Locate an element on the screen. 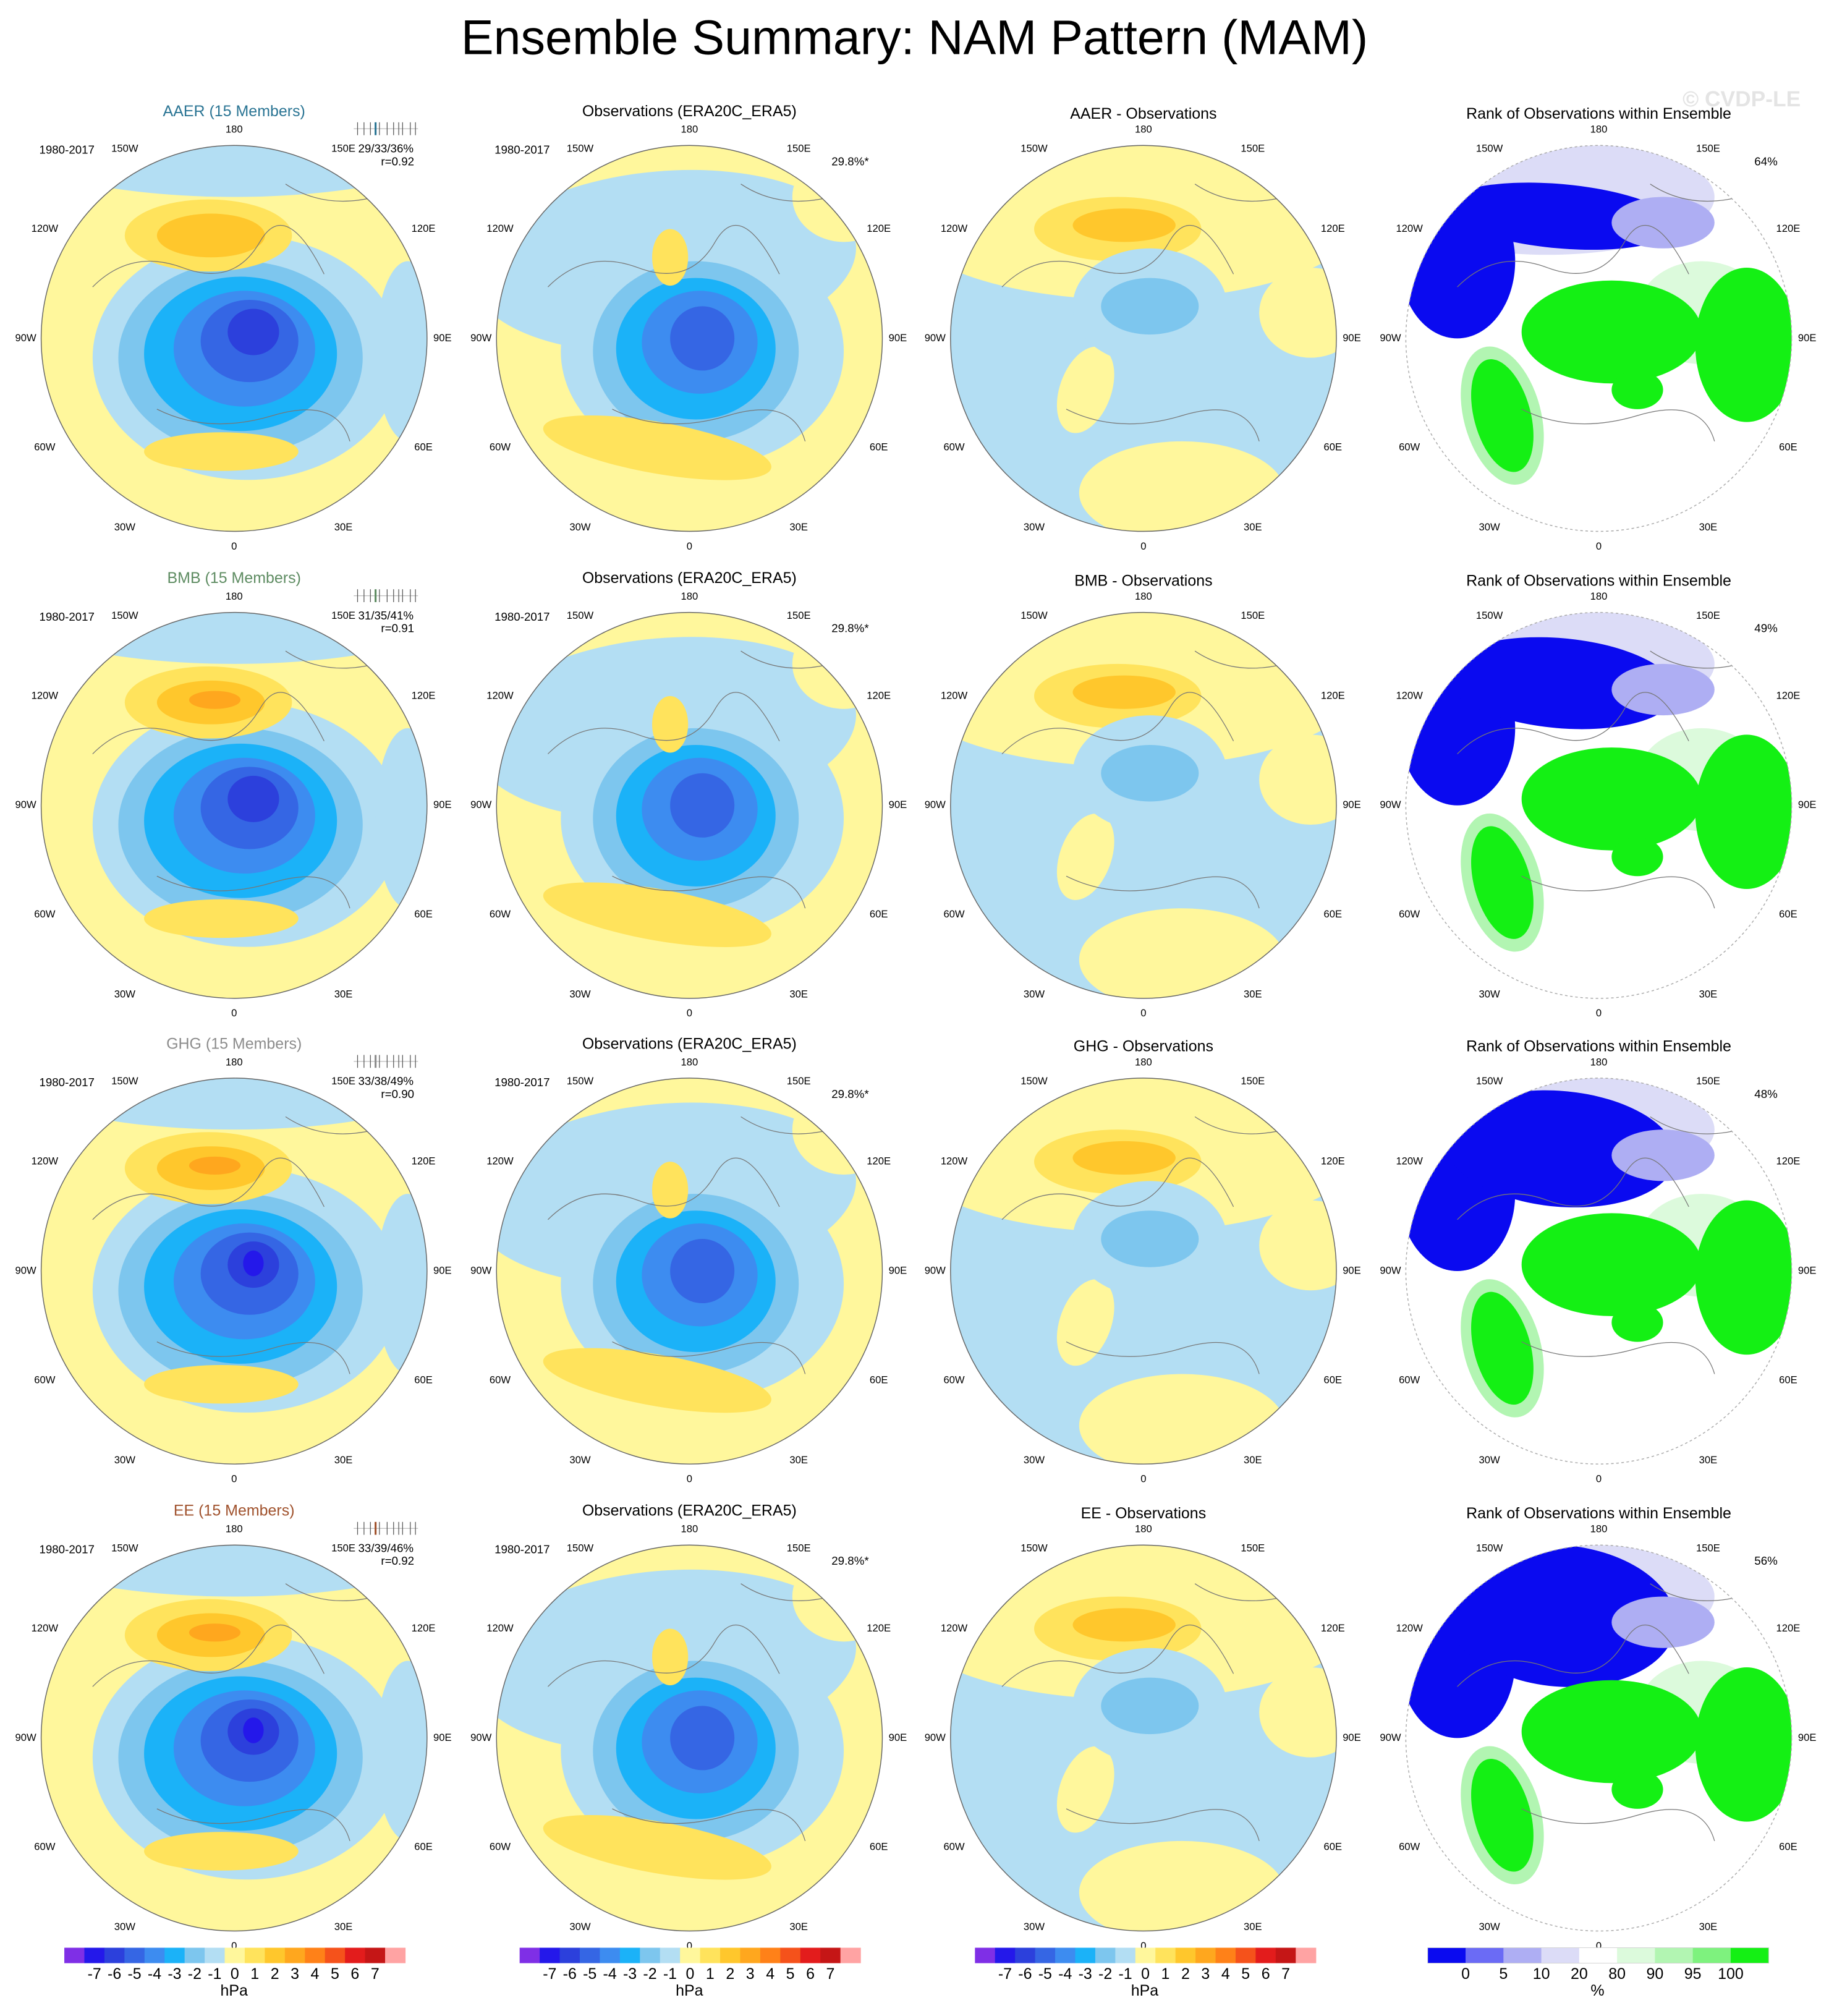  colorbar-label: 6 is located at coordinates (1266, 1974).